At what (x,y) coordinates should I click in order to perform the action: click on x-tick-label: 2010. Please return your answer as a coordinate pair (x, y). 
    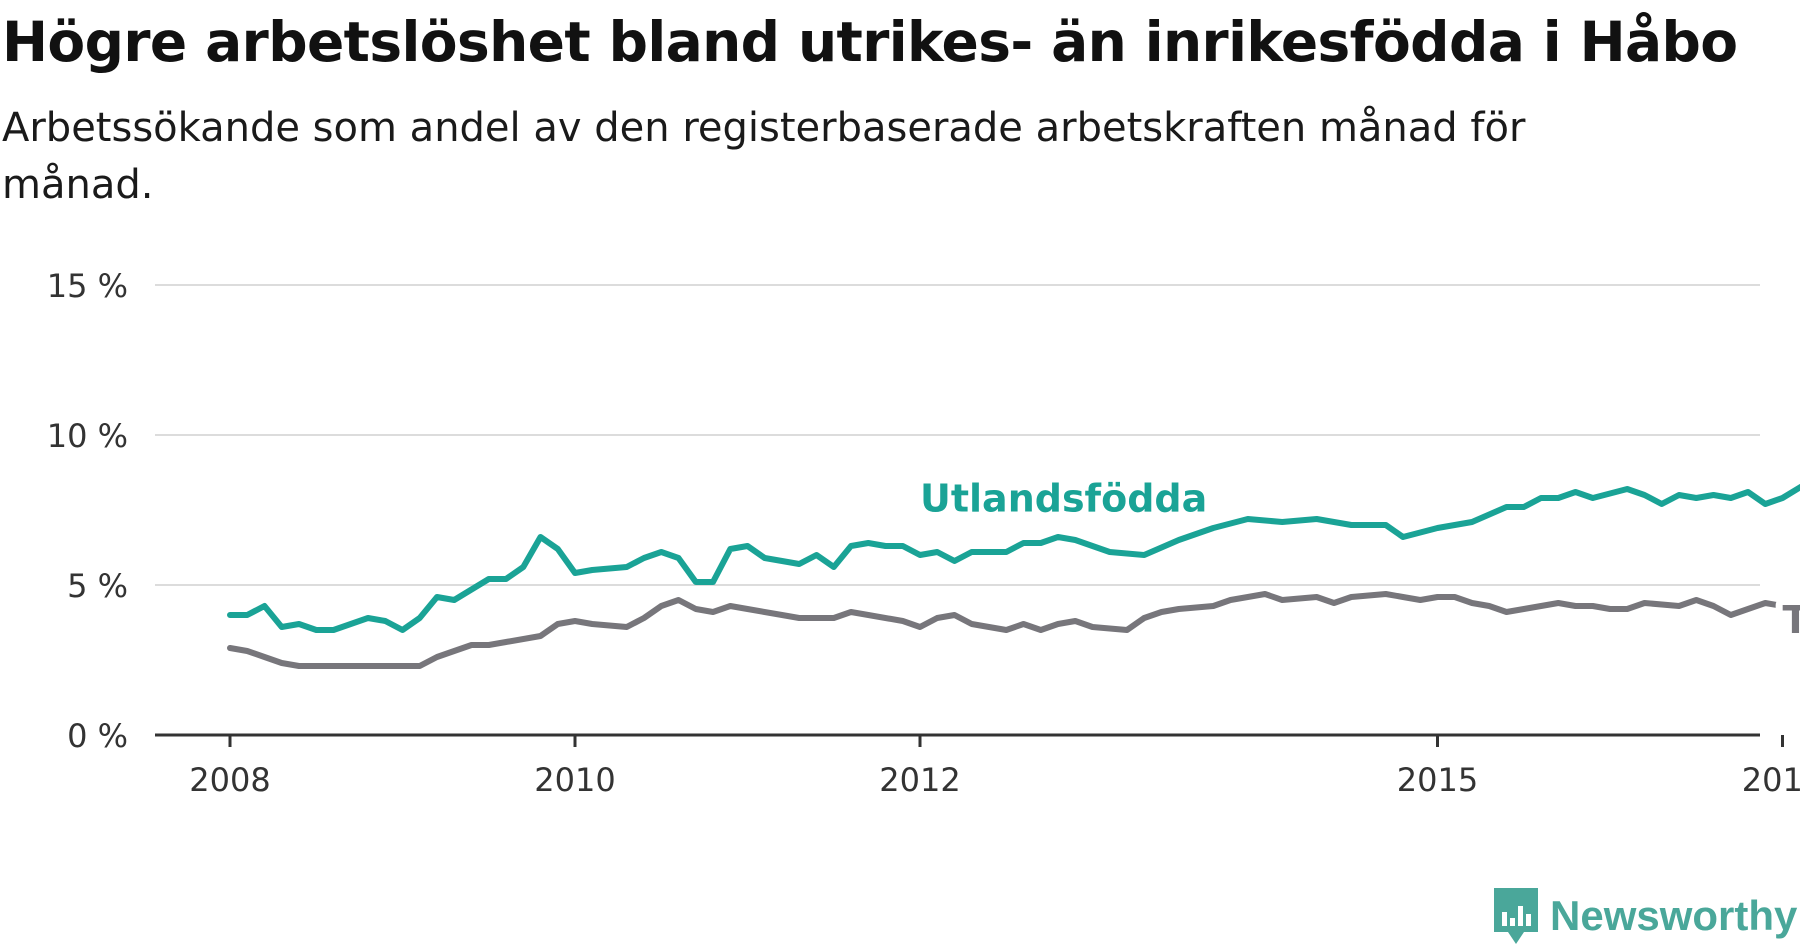
    Looking at the image, I should click on (574, 780).